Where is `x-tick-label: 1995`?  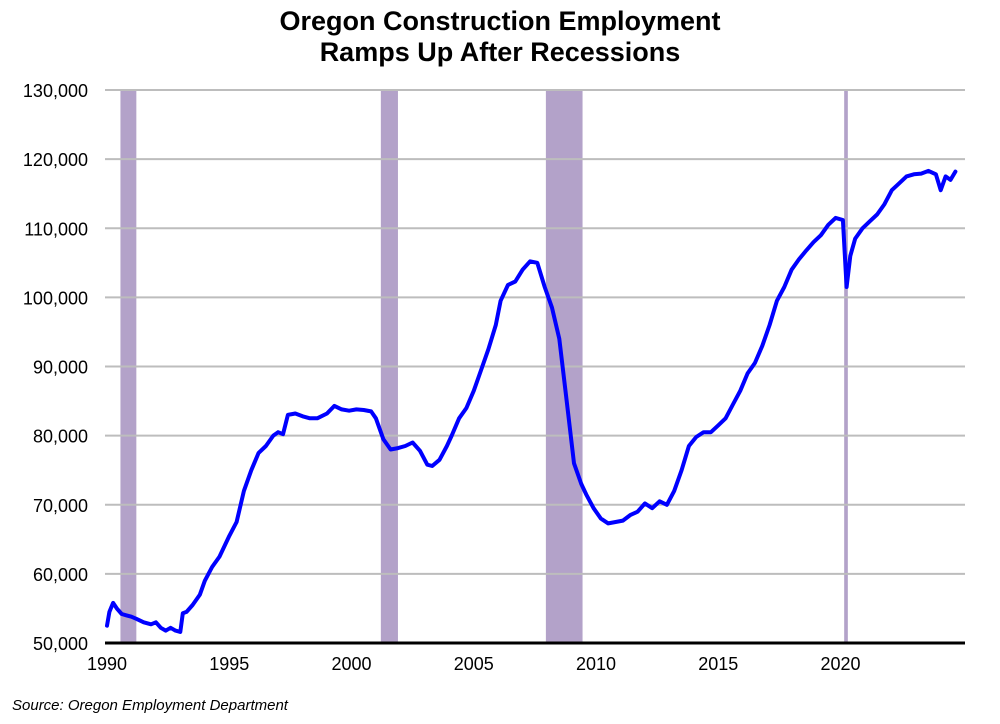 x-tick-label: 1995 is located at coordinates (229, 664).